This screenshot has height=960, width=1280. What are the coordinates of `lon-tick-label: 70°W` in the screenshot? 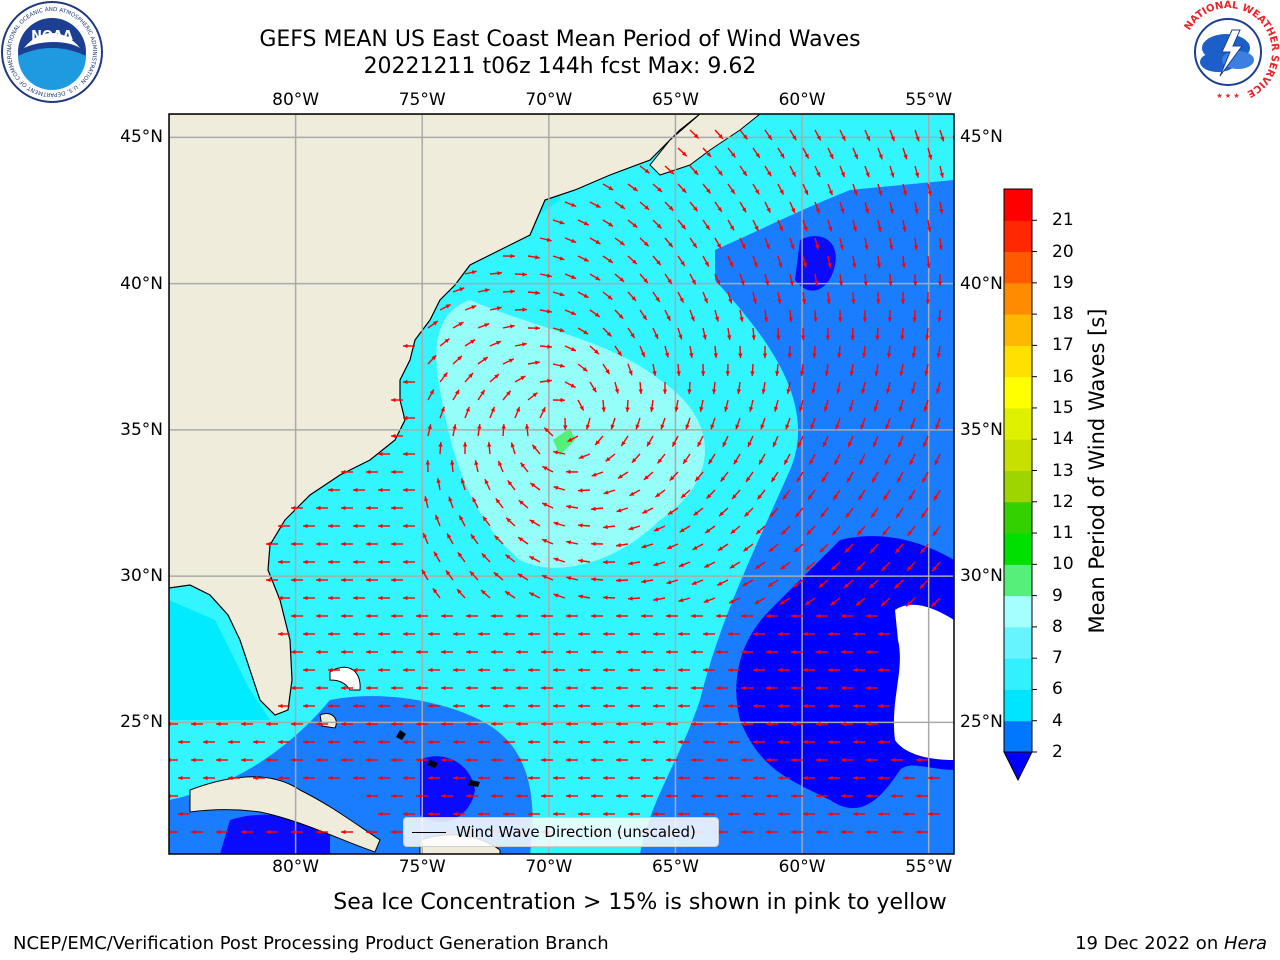 It's located at (549, 867).